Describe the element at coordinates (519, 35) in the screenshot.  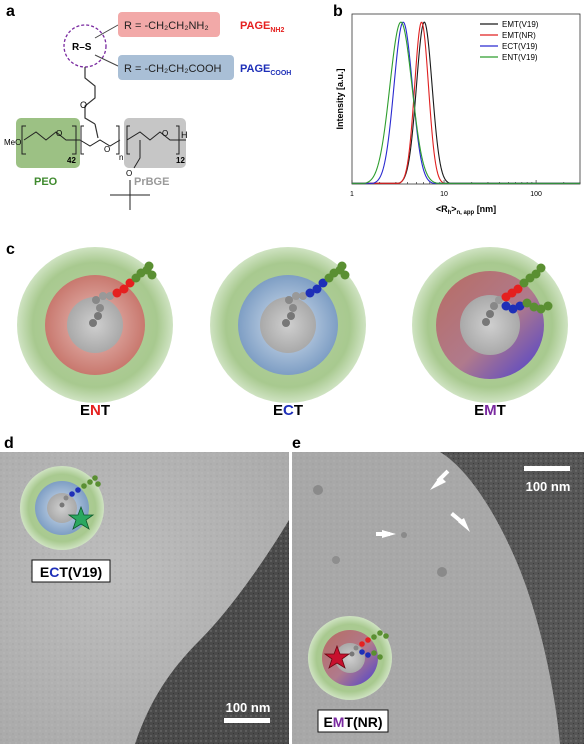
I see `legend-label: EMT(NR)` at that location.